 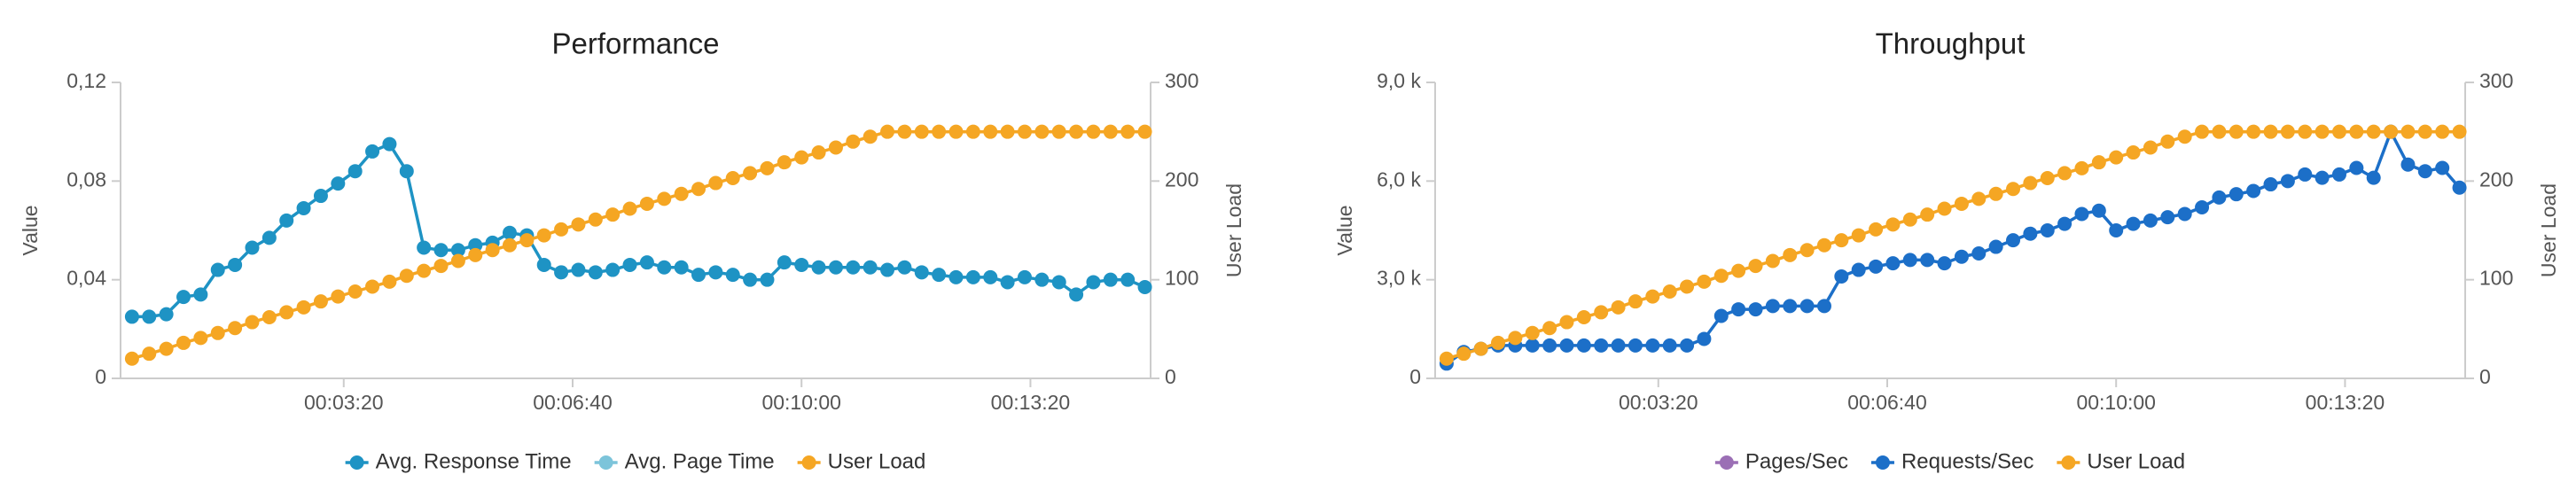 I want to click on y2-tick-label: 300, so click(x=1181, y=80).